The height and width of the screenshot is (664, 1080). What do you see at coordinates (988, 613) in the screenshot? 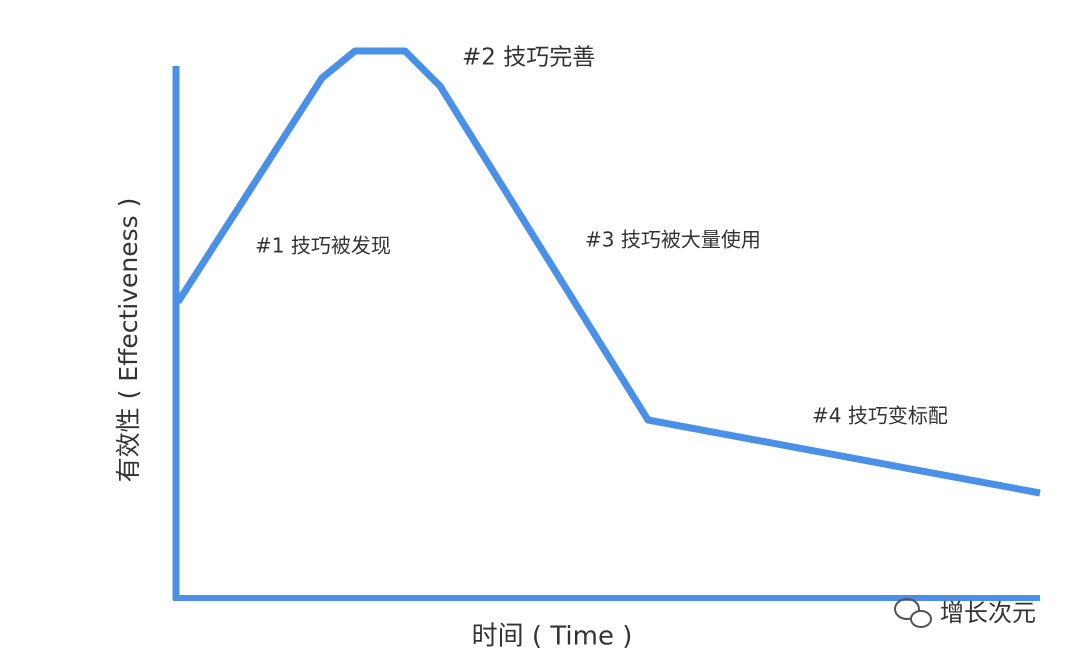
I see `watermark: 增长次元` at bounding box center [988, 613].